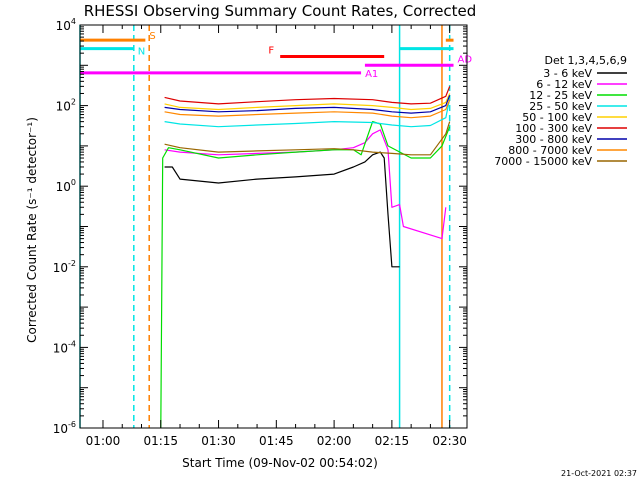 The width and height of the screenshot is (640, 480). I want to click on x-tick-label: 01:00, so click(103, 441).